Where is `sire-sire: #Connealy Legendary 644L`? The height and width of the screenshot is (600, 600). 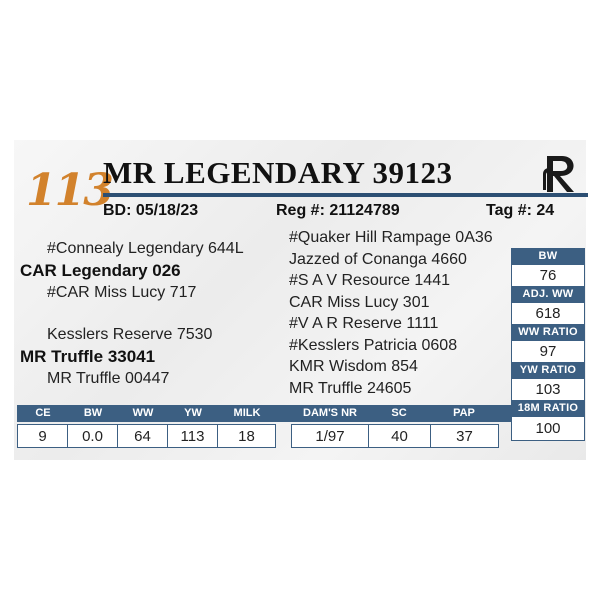
sire-sire: #Connealy Legendary 644L is located at coordinates (145, 248).